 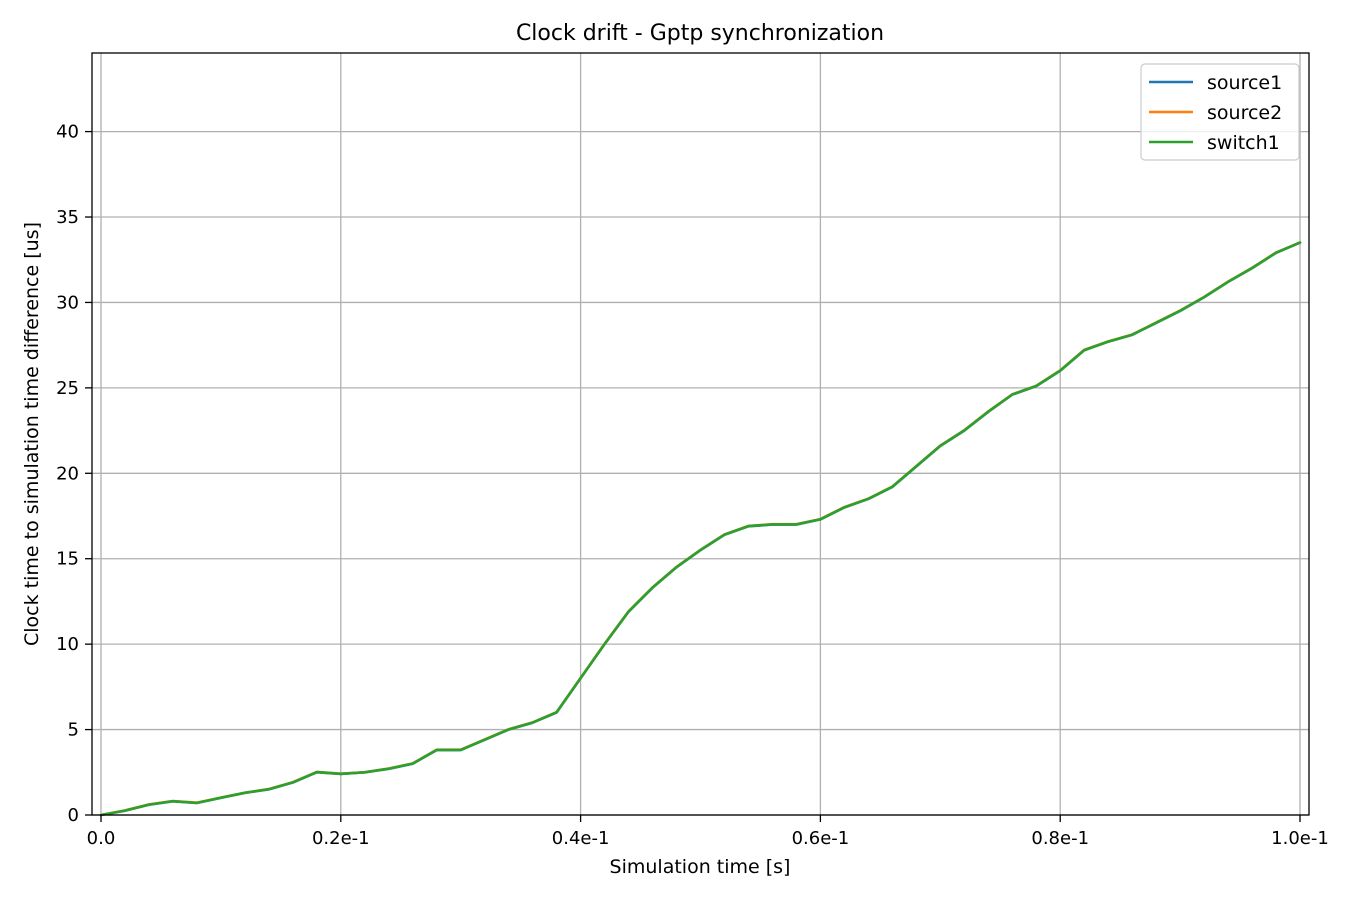 I want to click on y-tick-label: 35, so click(x=67, y=217).